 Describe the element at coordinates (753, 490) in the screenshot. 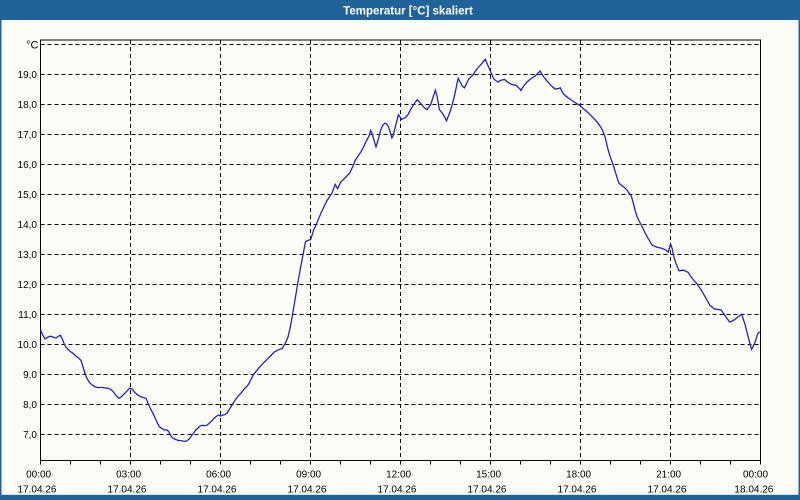

I see `svg-text: 18.04.26` at that location.